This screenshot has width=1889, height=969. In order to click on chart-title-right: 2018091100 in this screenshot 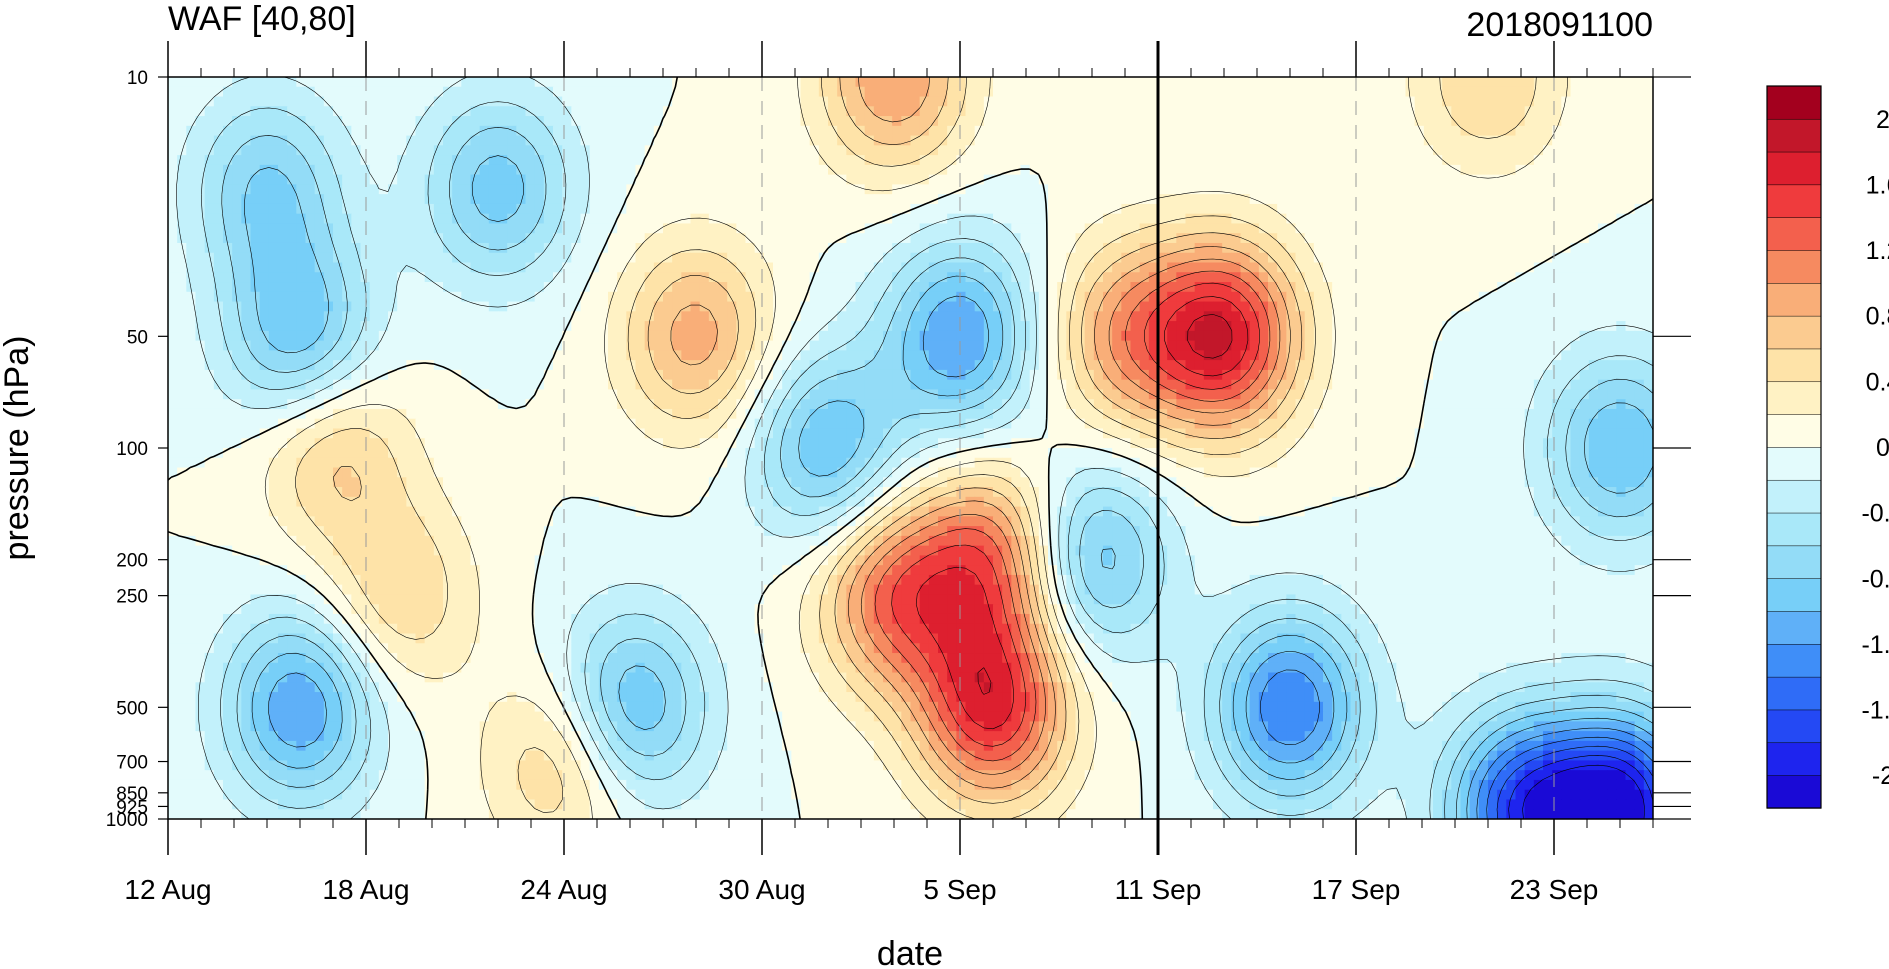, I will do `click(1559, 25)`.